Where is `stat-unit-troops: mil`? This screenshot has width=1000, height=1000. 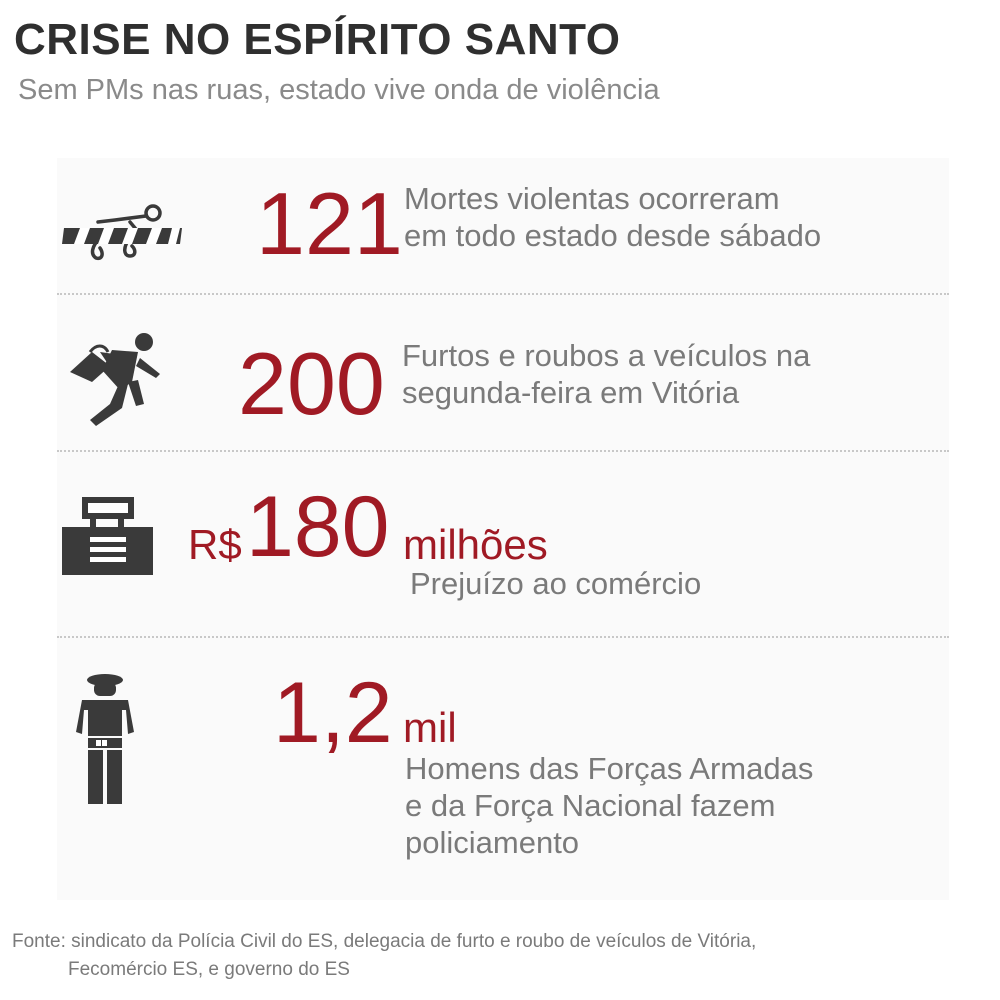 stat-unit-troops: mil is located at coordinates (430, 727).